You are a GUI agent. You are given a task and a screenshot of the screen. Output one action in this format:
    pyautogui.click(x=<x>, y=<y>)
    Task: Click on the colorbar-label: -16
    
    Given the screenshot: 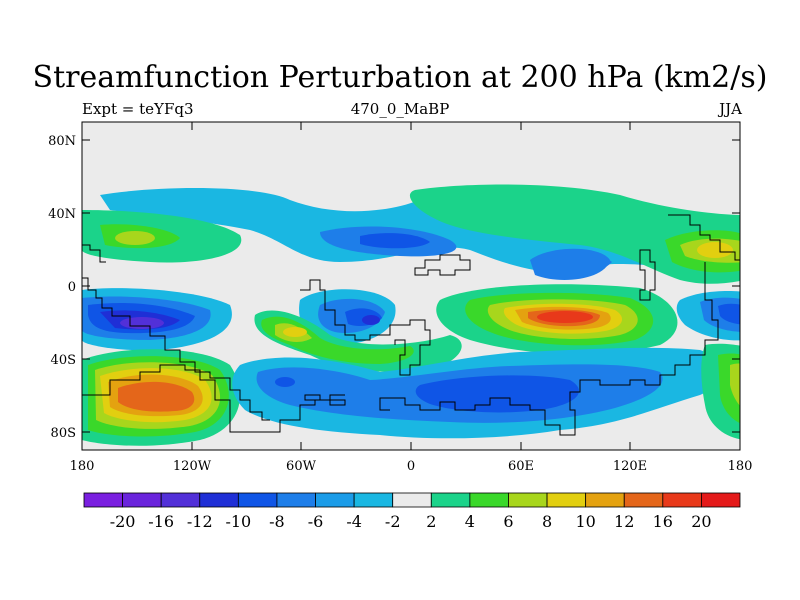 What is the action you would take?
    pyautogui.click(x=161, y=521)
    